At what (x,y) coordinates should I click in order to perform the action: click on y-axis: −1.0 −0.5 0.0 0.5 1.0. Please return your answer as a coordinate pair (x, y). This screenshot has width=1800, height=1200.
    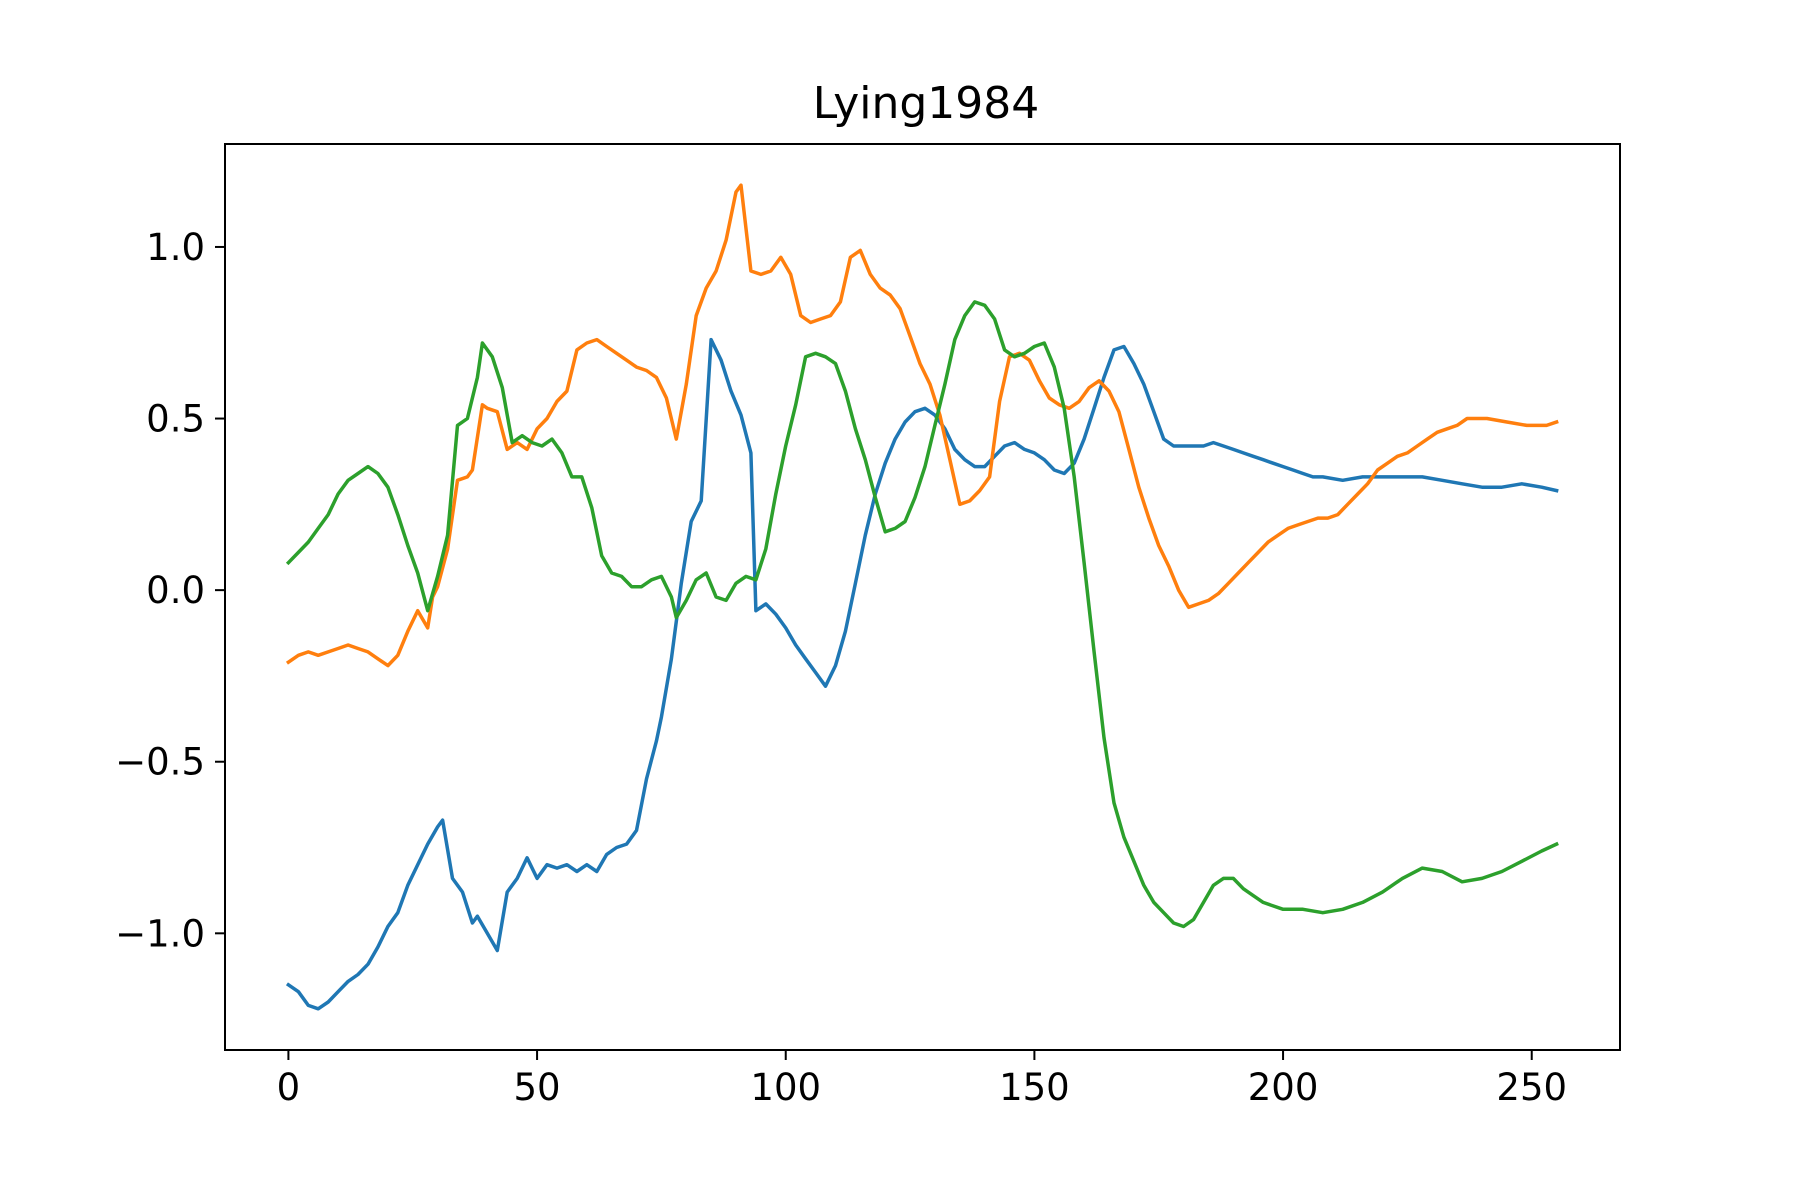
    Looking at the image, I should click on (170, 590).